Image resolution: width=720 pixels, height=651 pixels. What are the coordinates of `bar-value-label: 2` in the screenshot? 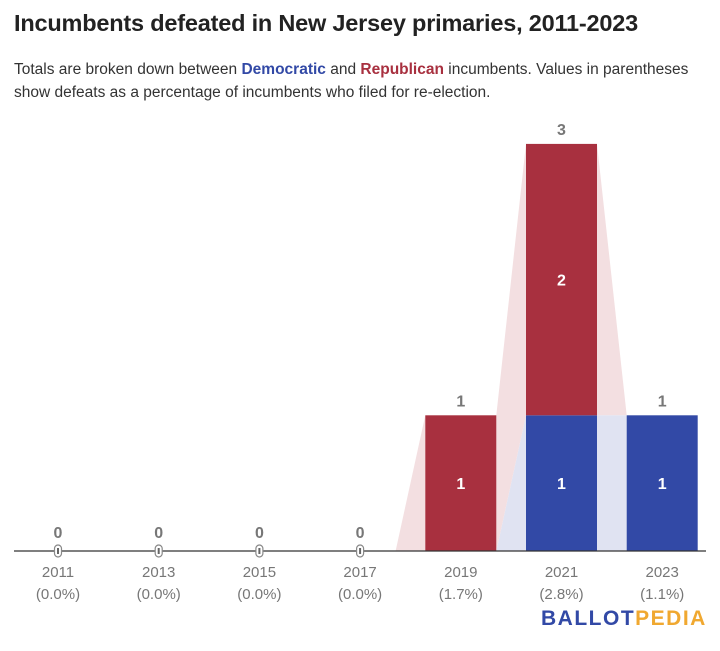 It's located at (561, 281).